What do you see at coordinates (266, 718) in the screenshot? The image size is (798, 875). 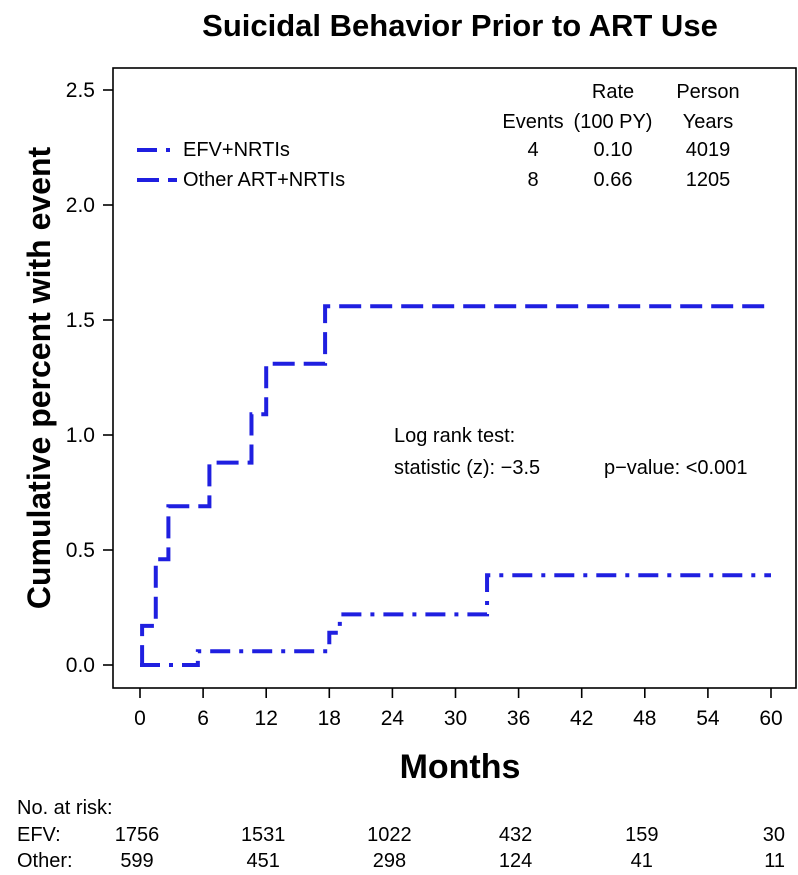 I see `x-tick-label: 12` at bounding box center [266, 718].